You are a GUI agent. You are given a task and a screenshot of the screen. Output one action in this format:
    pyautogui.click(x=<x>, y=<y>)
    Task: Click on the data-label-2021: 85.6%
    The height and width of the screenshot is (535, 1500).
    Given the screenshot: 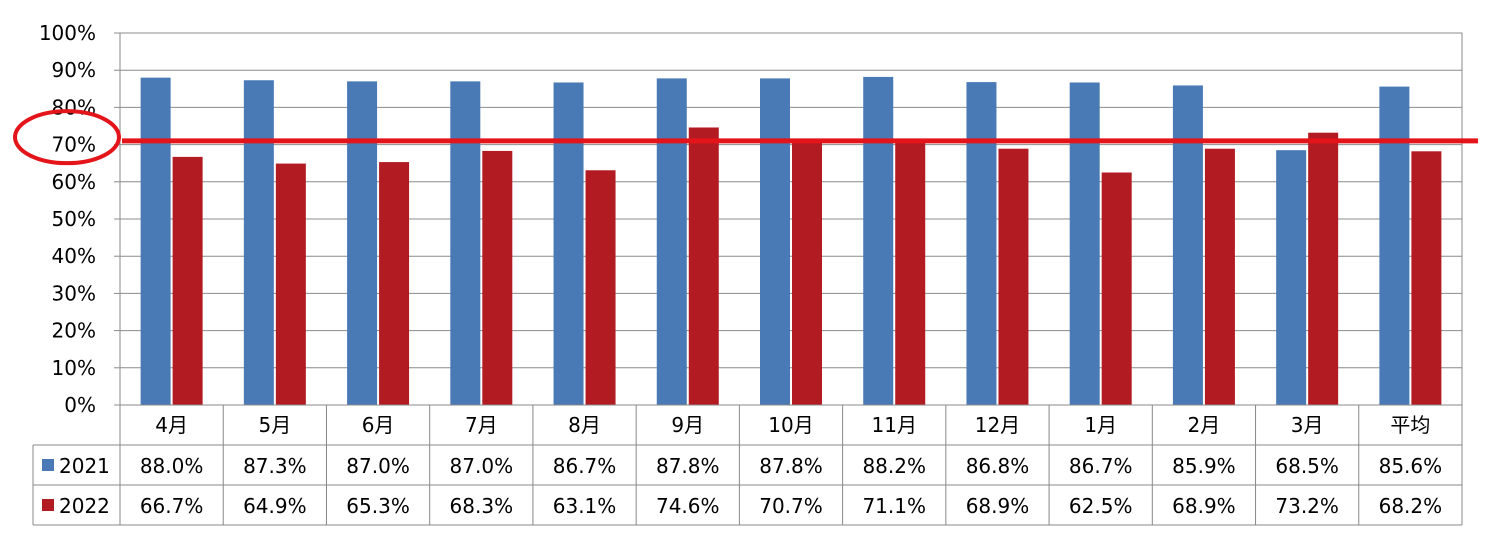 What is the action you would take?
    pyautogui.click(x=1411, y=466)
    